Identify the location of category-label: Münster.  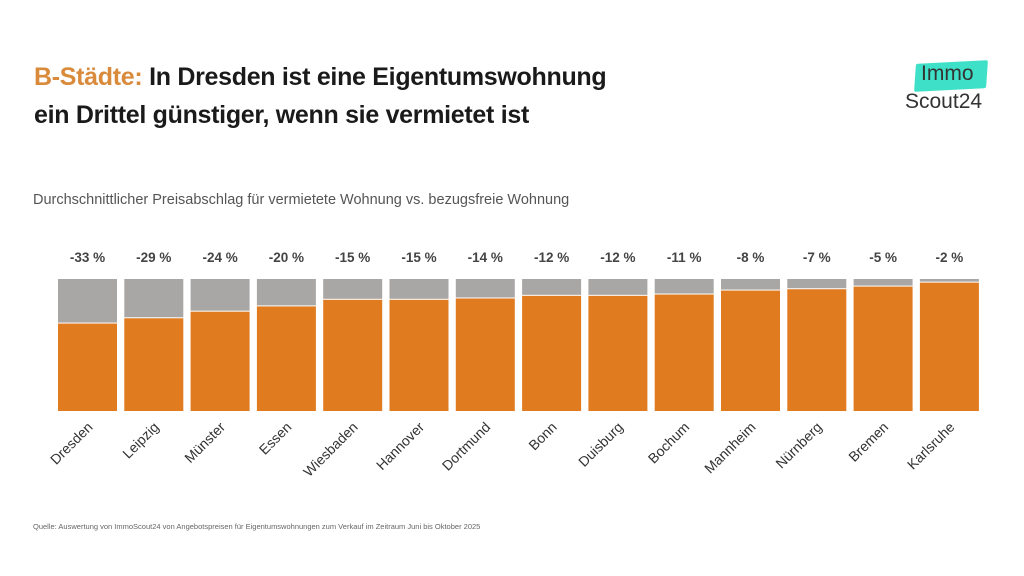
(204, 442).